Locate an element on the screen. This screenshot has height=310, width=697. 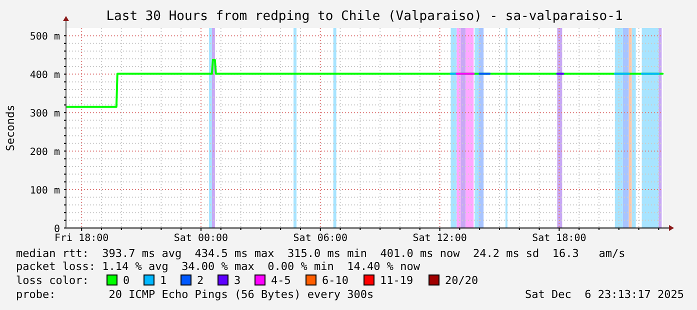
legend-label: 0 is located at coordinates (126, 280).